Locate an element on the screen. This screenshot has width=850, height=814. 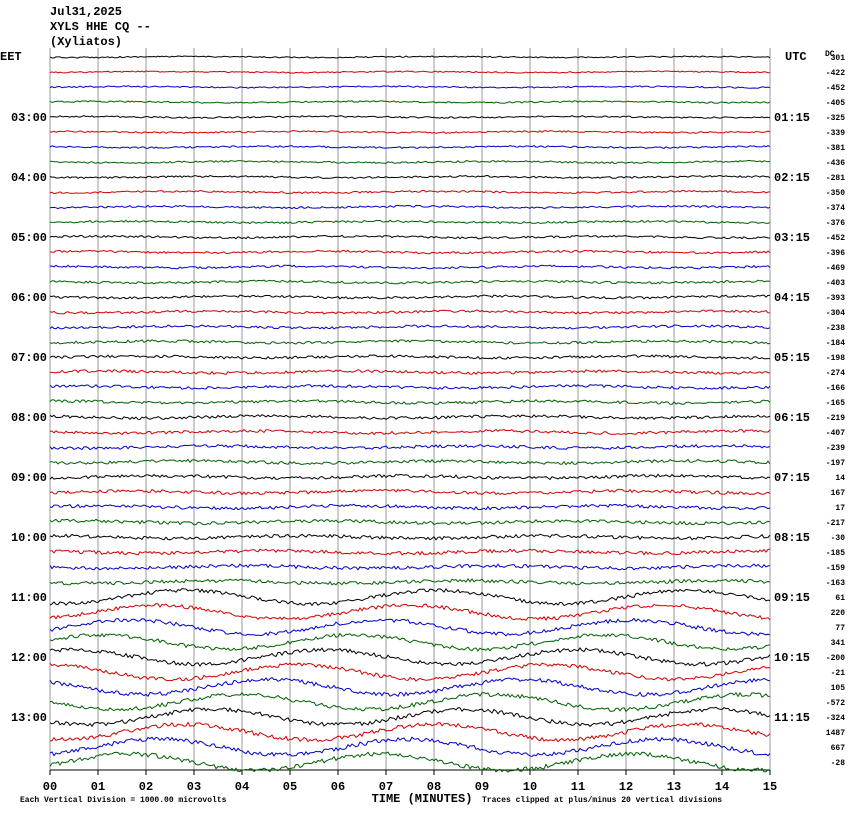
dc-offset: -197 is located at coordinates (835, 463).